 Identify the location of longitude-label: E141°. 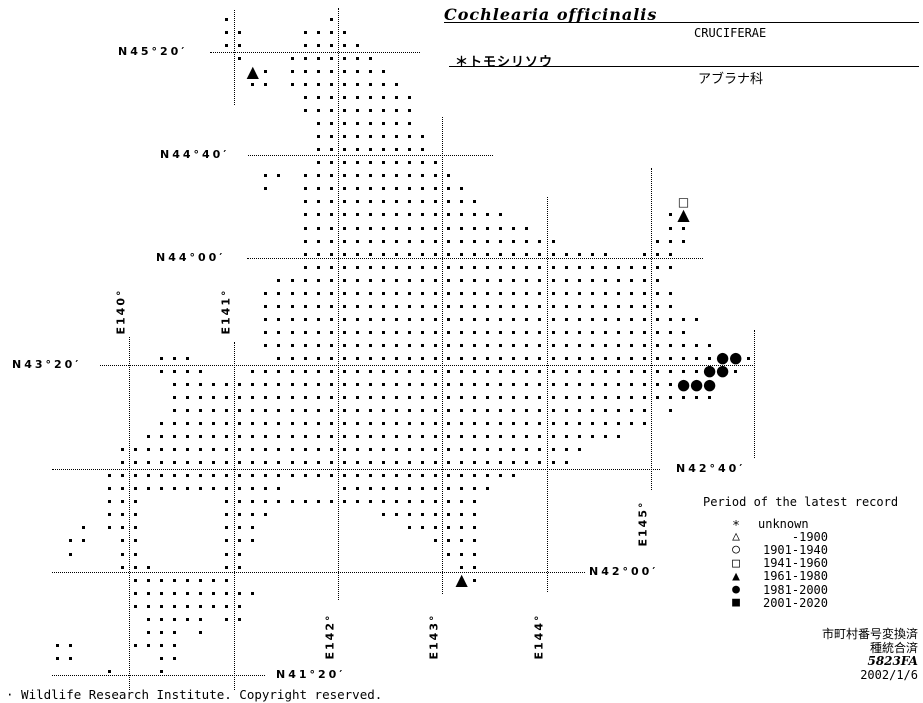
(226, 311).